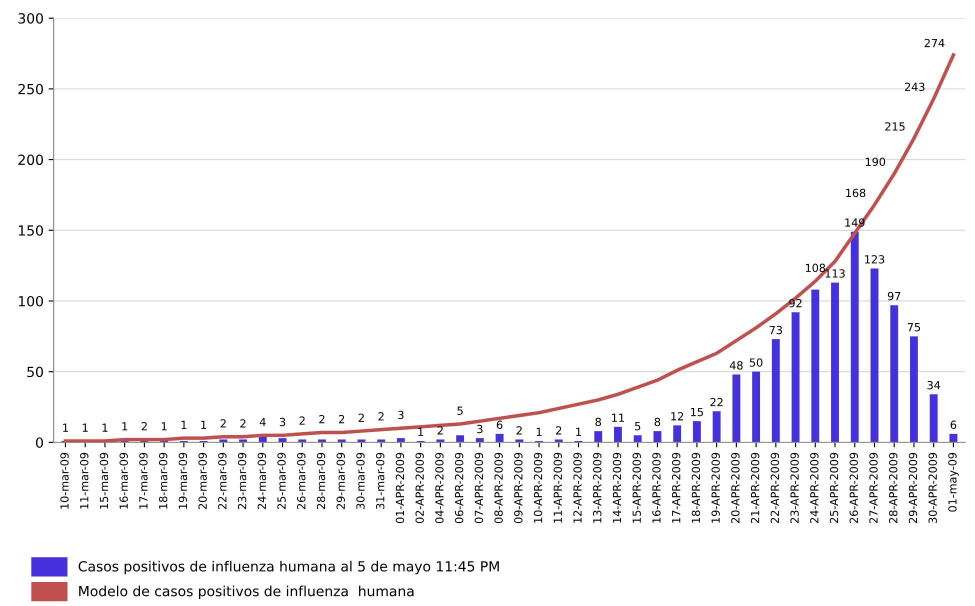 The image size is (975, 606). Describe the element at coordinates (894, 296) in the screenshot. I see `data-label: 97` at that location.